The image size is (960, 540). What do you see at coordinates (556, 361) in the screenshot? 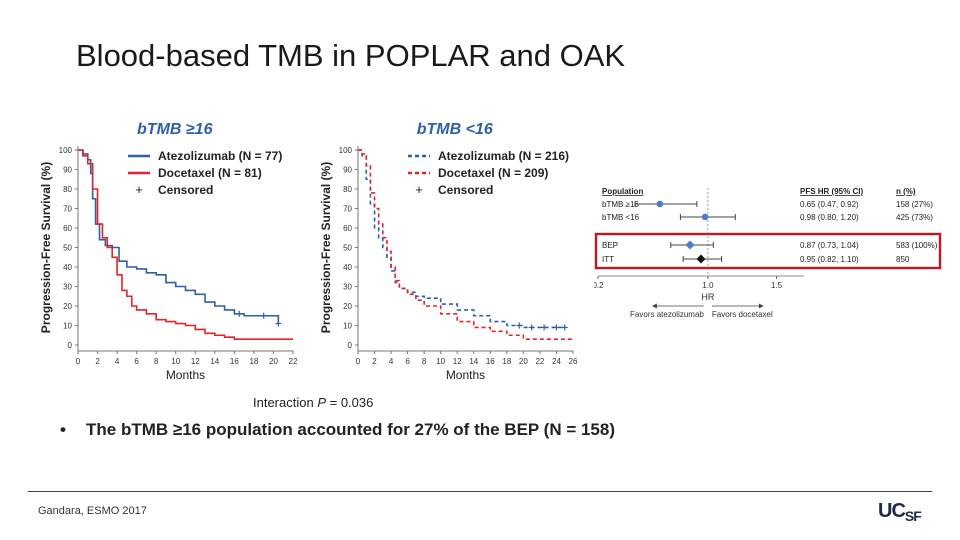
I see `x-tick-label: 24` at bounding box center [556, 361].